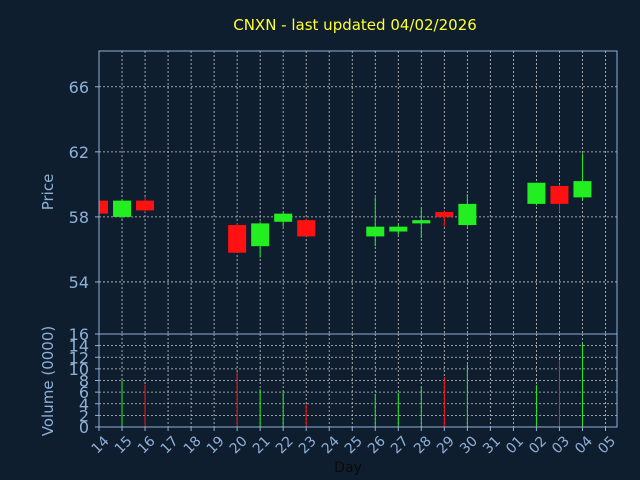 This screenshot has height=480, width=640. I want to click on volume-tick-label: 14, so click(79, 346).